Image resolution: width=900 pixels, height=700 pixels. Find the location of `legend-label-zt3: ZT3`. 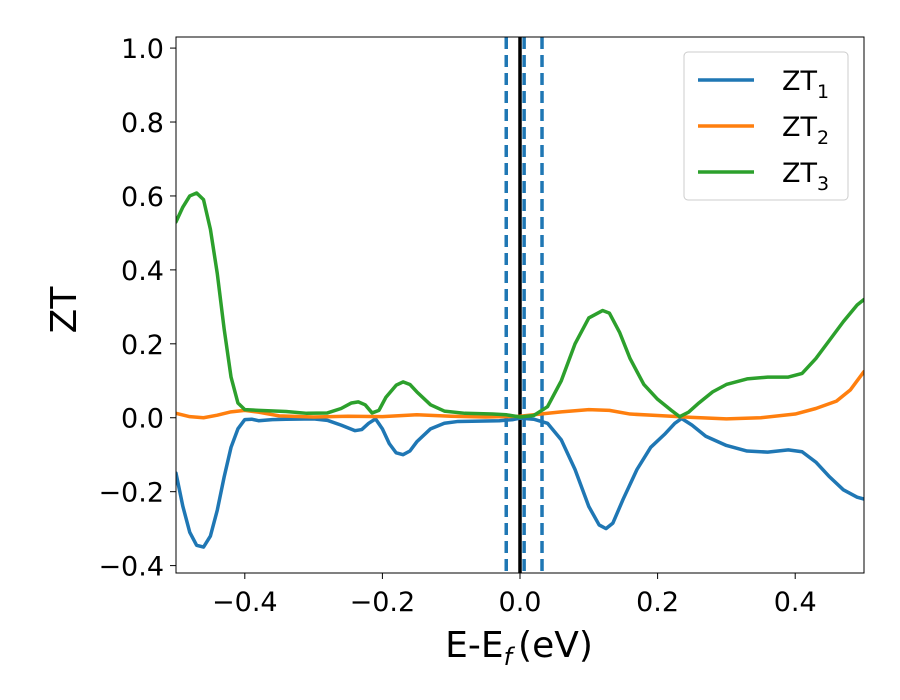

legend-label-zt3: ZT3 is located at coordinates (805, 176).